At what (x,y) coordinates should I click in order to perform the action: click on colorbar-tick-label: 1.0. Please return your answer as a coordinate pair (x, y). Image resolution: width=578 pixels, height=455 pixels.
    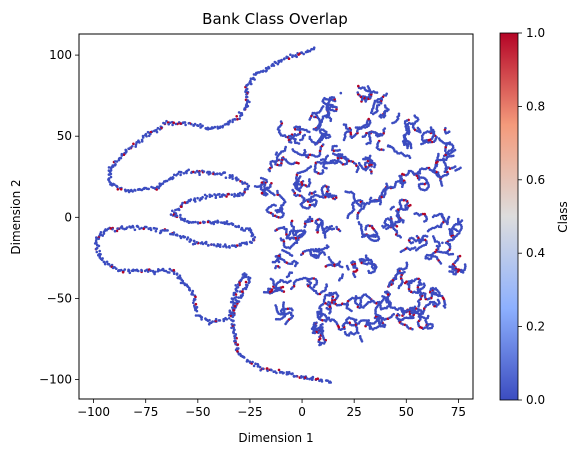
    Looking at the image, I should click on (535, 33).